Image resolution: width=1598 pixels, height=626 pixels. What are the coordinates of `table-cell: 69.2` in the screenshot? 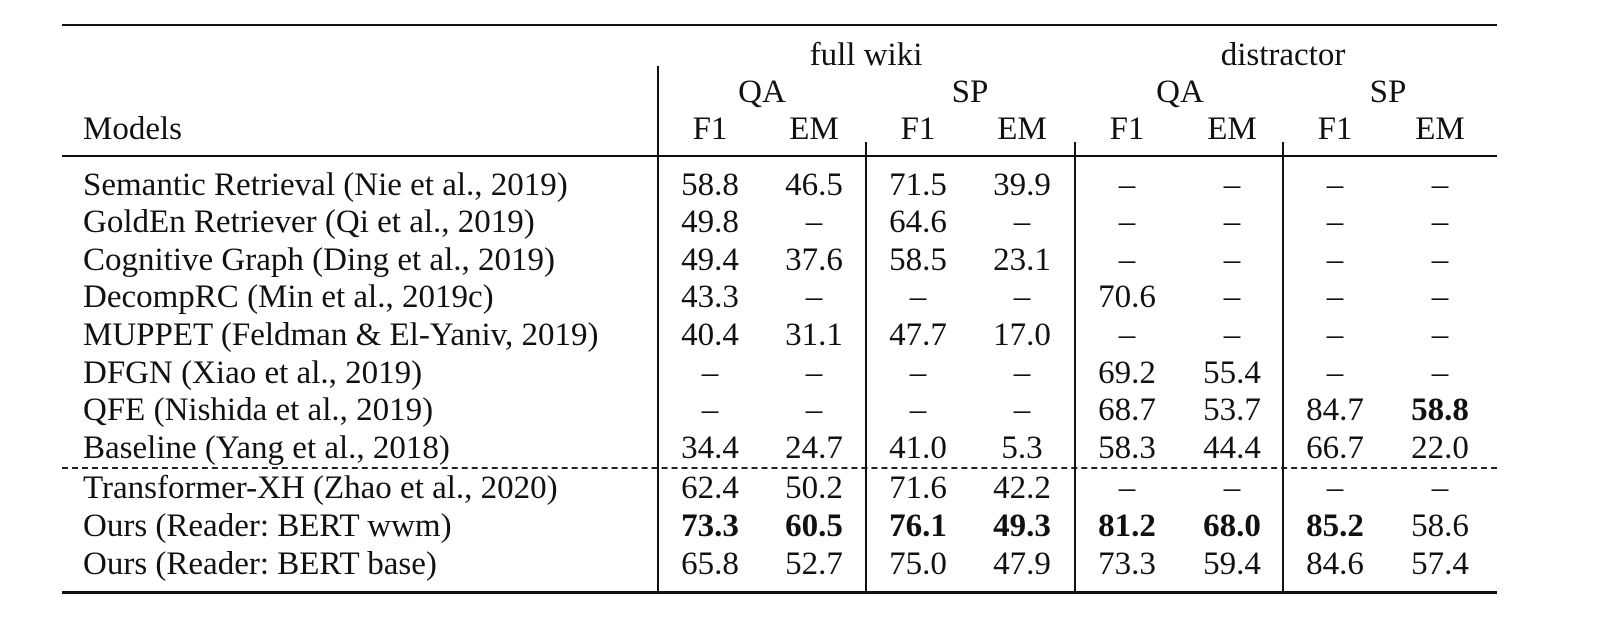 It's located at (1127, 373).